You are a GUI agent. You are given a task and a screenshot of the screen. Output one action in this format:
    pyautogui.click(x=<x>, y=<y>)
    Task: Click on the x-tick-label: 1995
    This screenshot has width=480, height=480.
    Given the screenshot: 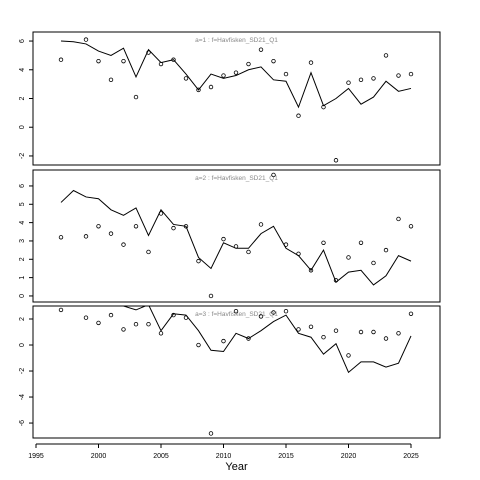 What is the action you would take?
    pyautogui.click(x=36, y=456)
    